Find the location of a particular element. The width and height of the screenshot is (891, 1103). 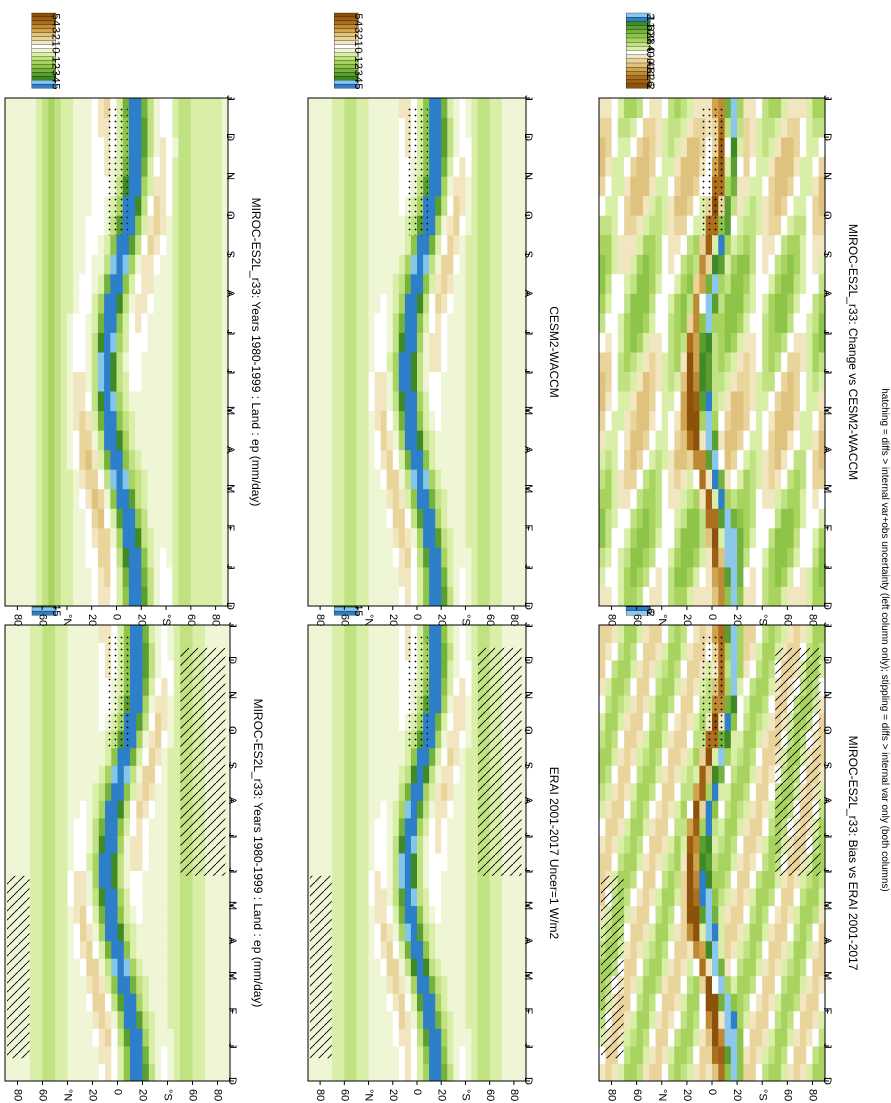

month-tick-label: S is located at coordinates (528, 765).